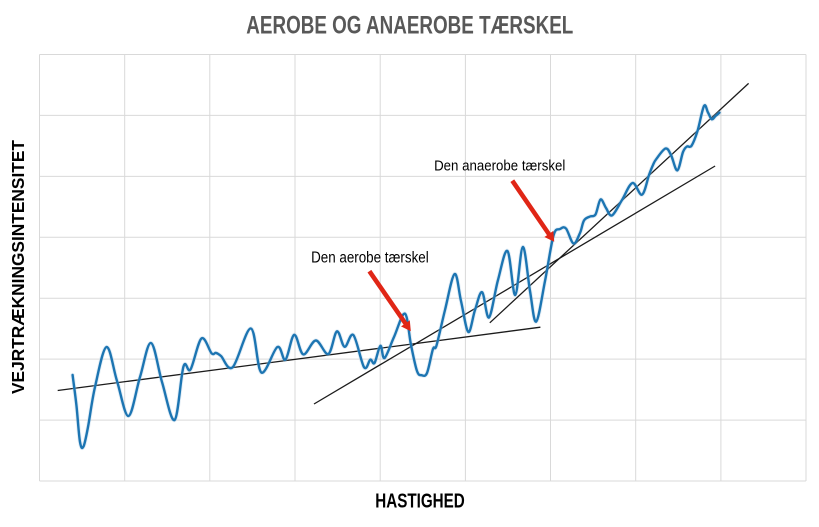 The width and height of the screenshot is (819, 527). Describe the element at coordinates (18, 267) in the screenshot. I see `svg-text: VEJRTRÆKNINGSINTENSITET` at that location.